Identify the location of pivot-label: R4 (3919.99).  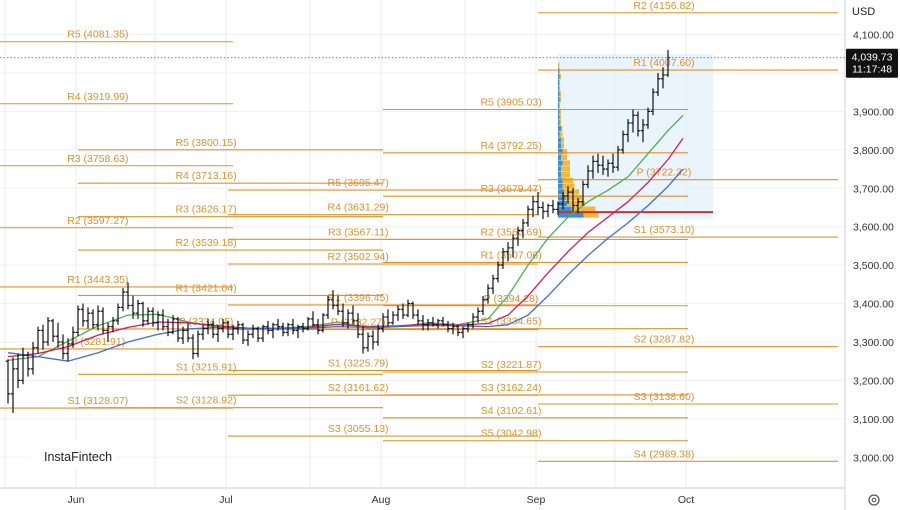
(97, 97).